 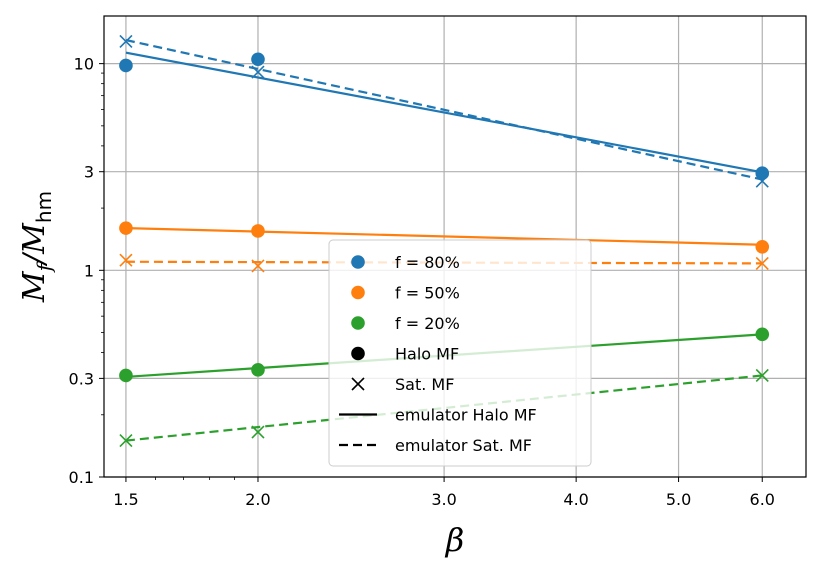 I want to click on x-tick-label: 4.0, so click(x=575, y=499).